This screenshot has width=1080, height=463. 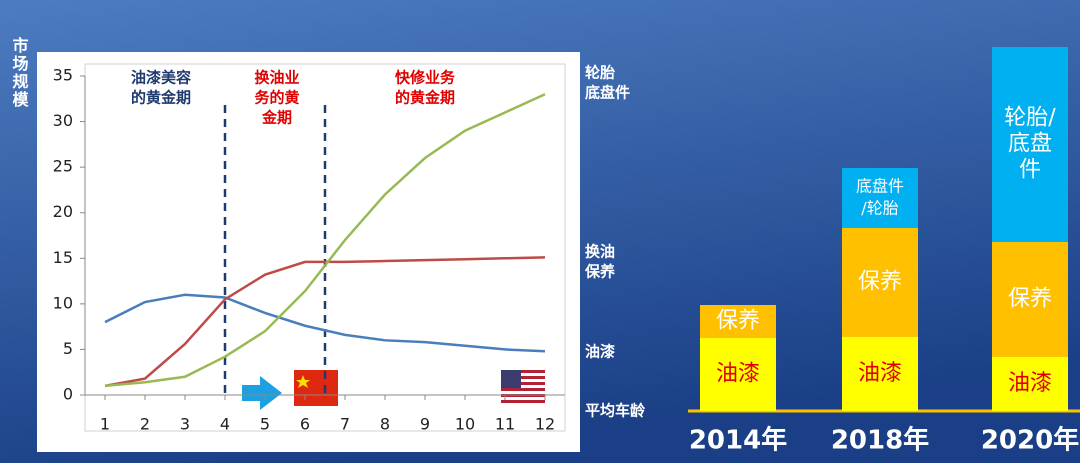 What do you see at coordinates (738, 440) in the screenshot?
I see `category-label: 2014年` at bounding box center [738, 440].